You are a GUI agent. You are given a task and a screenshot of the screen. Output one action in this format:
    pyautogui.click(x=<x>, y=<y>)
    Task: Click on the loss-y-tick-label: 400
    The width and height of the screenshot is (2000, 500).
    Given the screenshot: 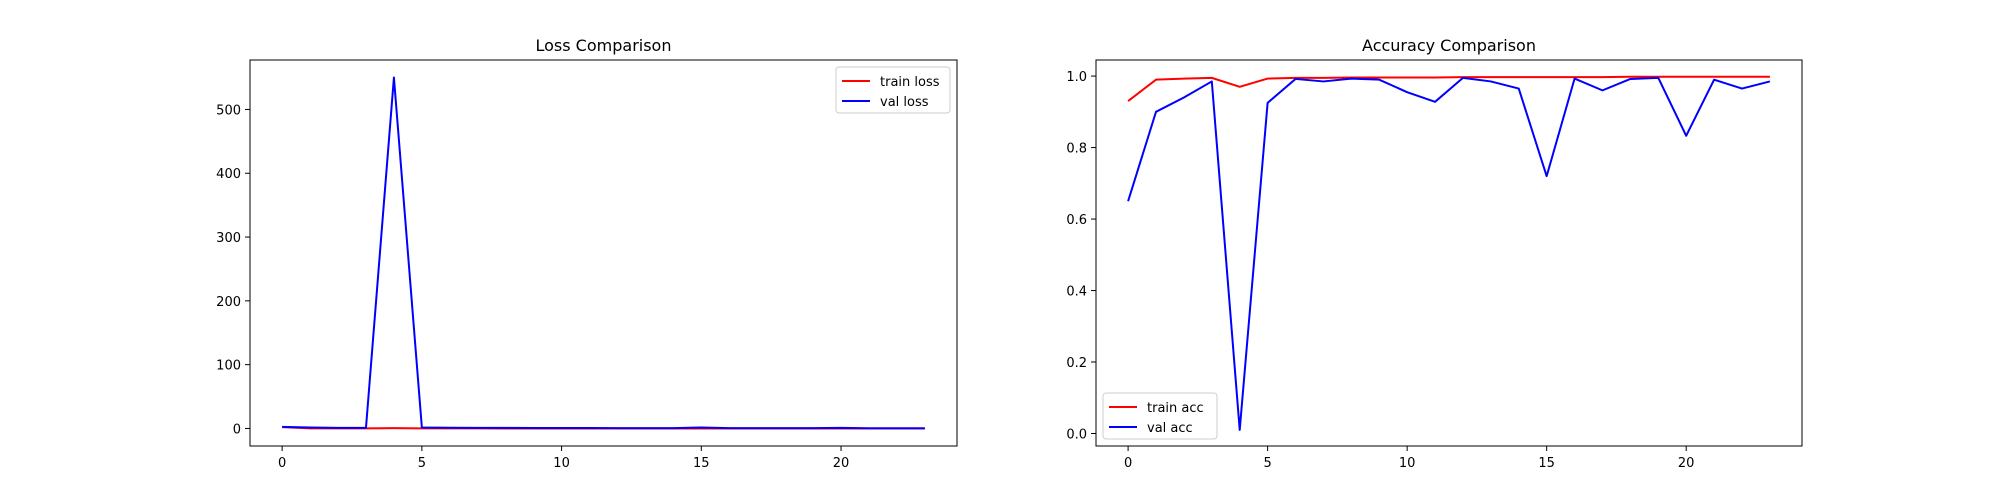 What is the action you would take?
    pyautogui.click(x=228, y=174)
    